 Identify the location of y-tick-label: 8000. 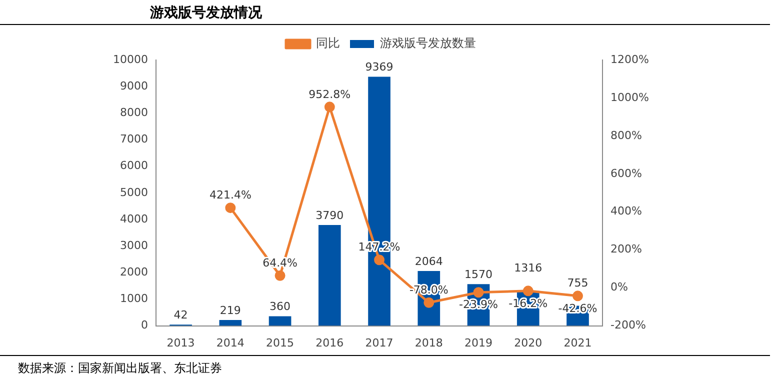
(134, 113).